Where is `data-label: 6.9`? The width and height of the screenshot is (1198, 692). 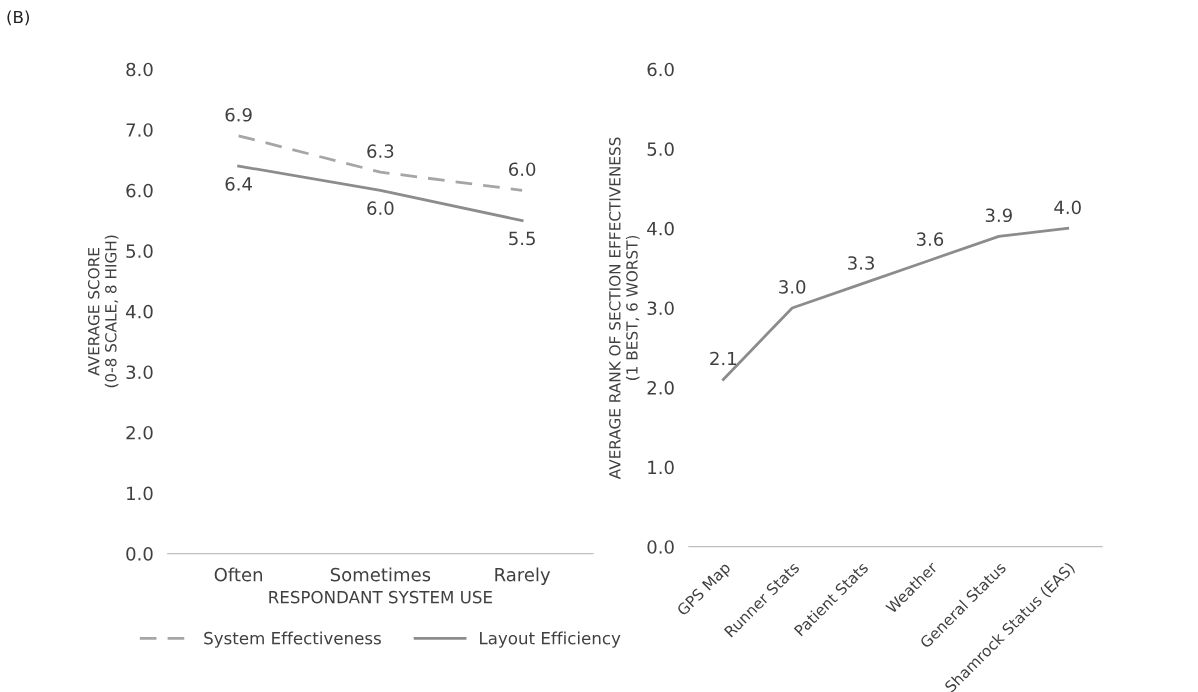 data-label: 6.9 is located at coordinates (238, 114).